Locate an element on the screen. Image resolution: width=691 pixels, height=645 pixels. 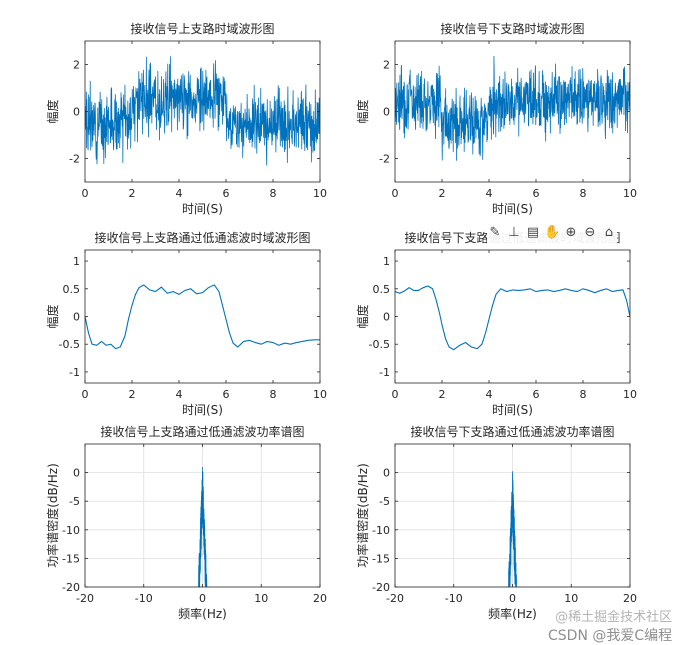
axes-toolbar: ✎ ⊥ ▤ ✋ ⊕ ⊖ ⌂ is located at coordinates (552, 233).